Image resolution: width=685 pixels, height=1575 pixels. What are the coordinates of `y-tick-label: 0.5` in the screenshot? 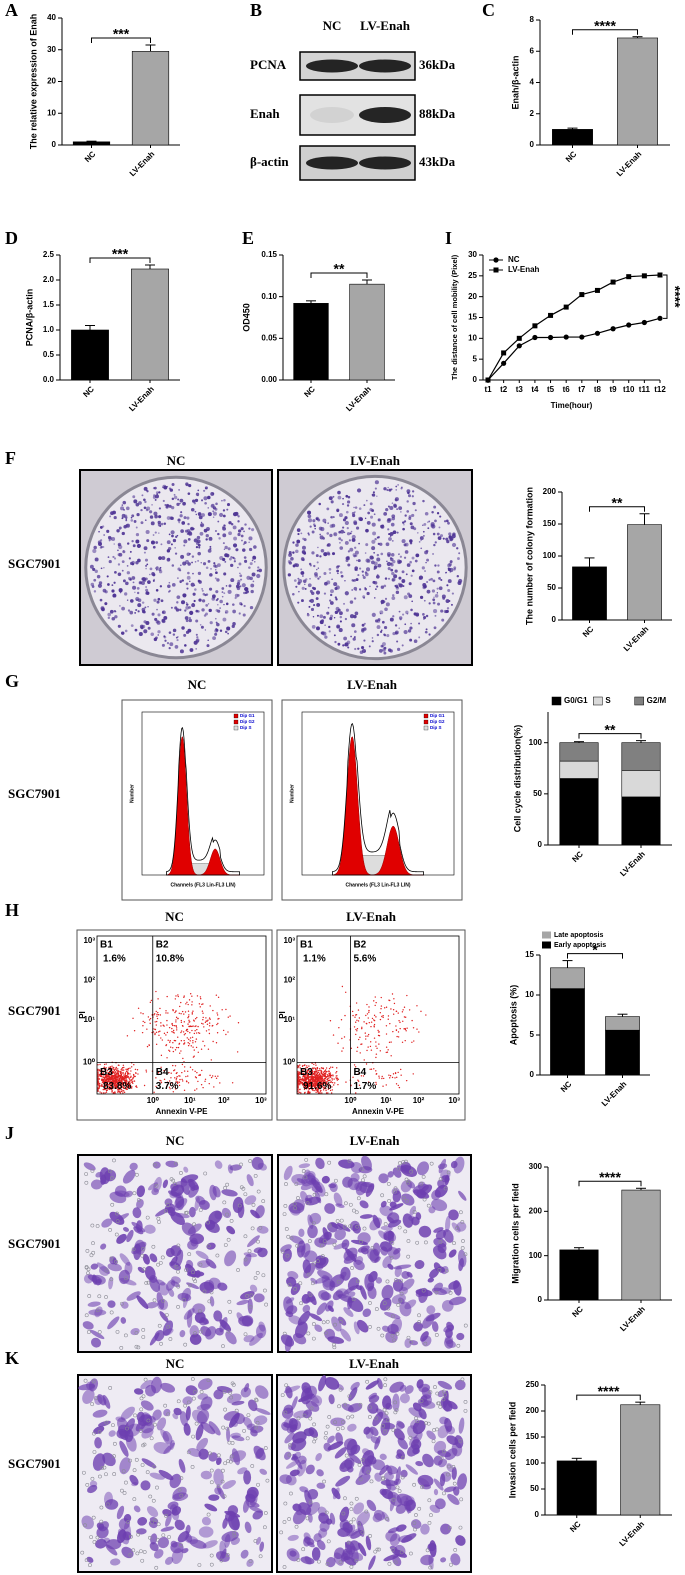 It's located at (49, 354).